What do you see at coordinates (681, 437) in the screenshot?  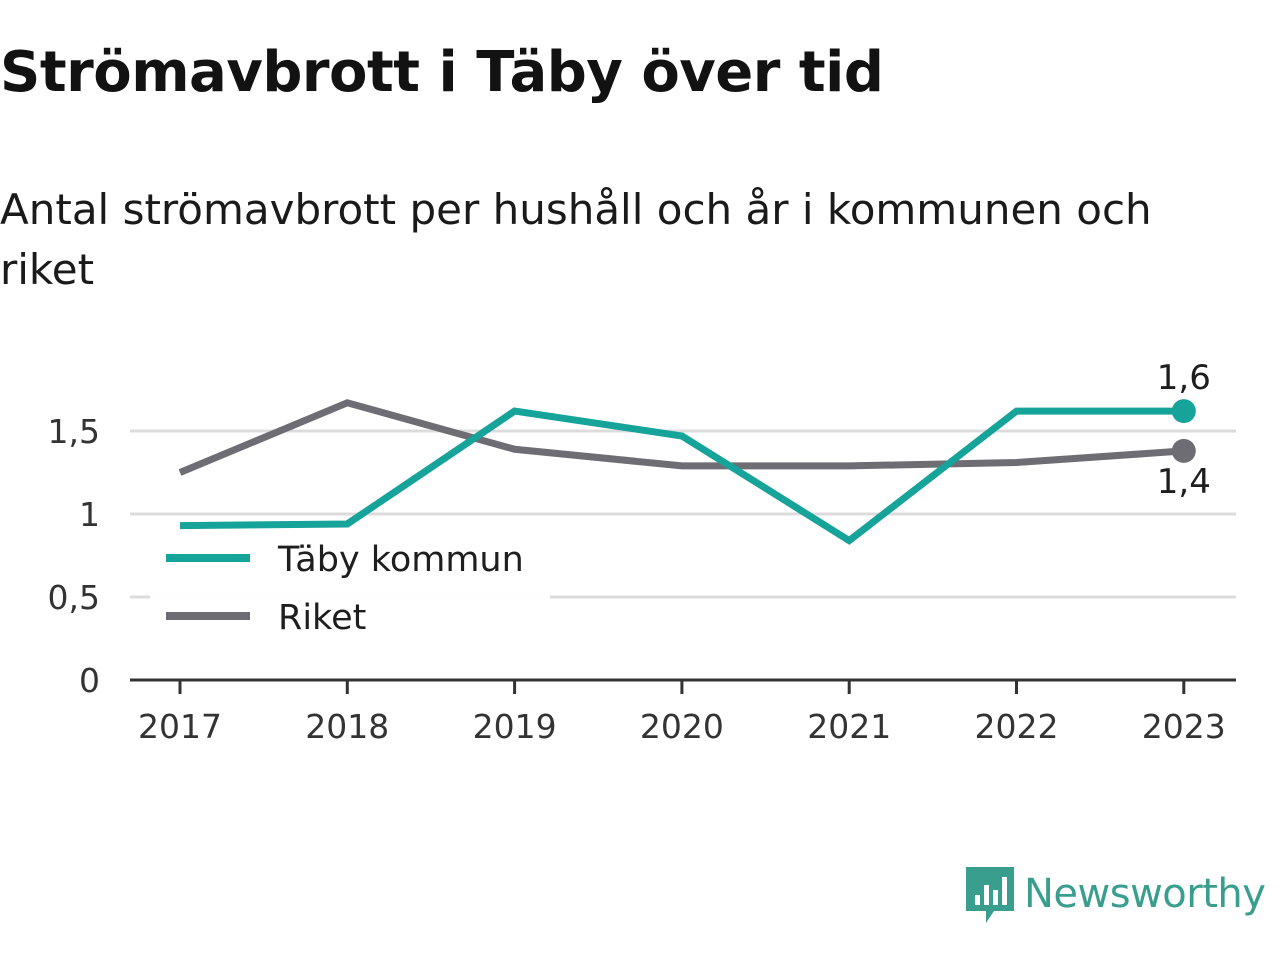 I see `series-line-riket` at bounding box center [681, 437].